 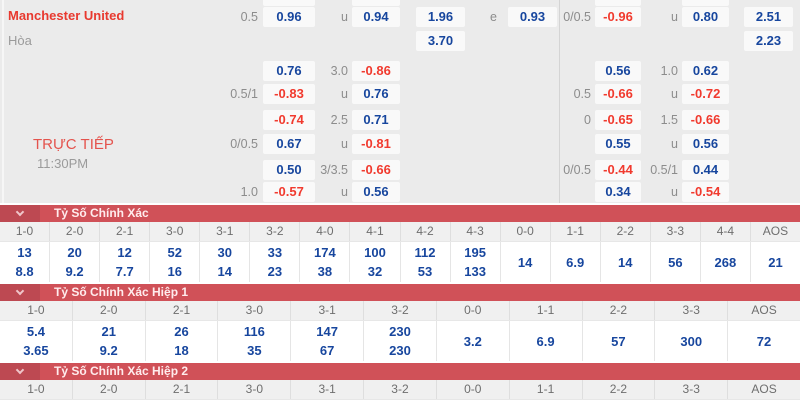 What do you see at coordinates (400, 292) in the screenshot?
I see `section-header: Tỷ Số Chính Xác Hiệp 1` at bounding box center [400, 292].